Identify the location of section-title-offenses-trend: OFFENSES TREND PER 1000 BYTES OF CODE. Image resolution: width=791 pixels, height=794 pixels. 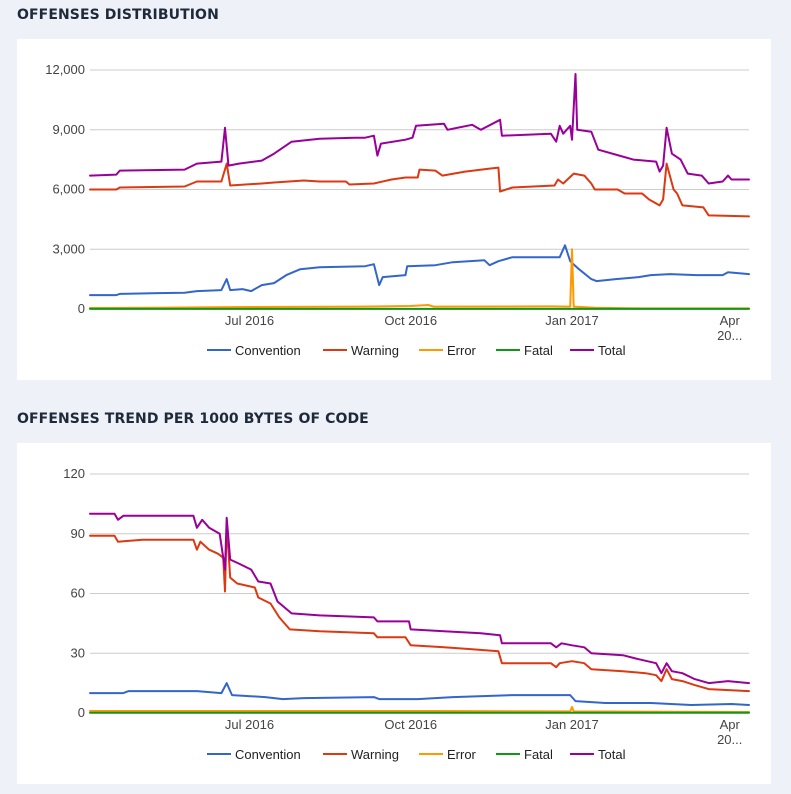
(193, 419).